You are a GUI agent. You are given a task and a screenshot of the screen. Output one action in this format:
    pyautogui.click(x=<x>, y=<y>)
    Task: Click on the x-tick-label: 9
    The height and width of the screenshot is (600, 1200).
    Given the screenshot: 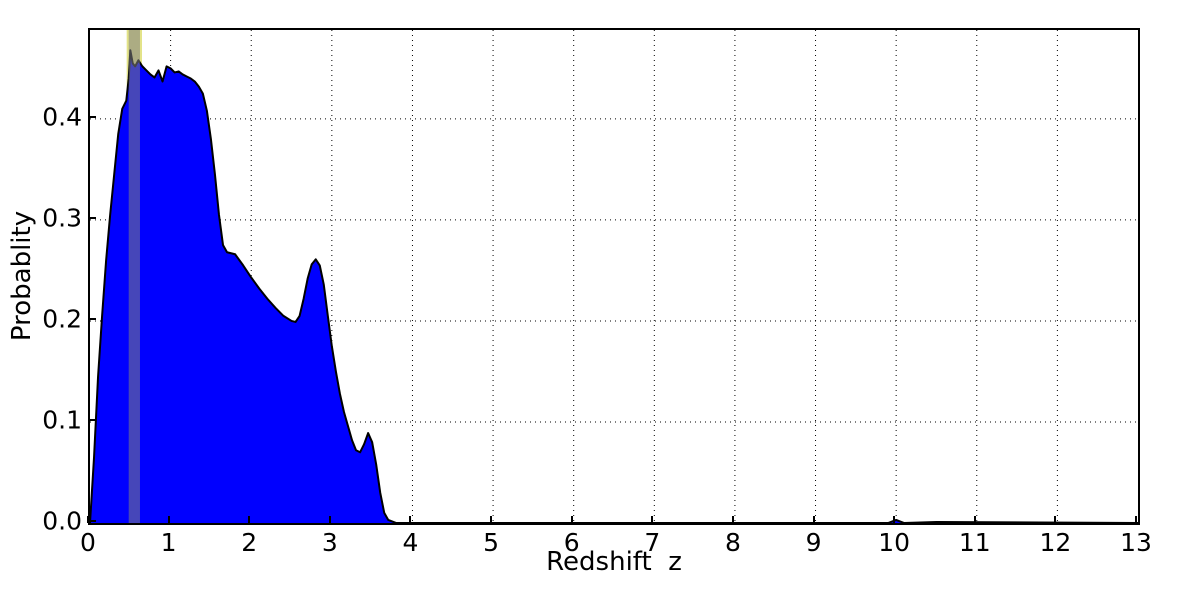 What is the action you would take?
    pyautogui.click(x=813, y=542)
    